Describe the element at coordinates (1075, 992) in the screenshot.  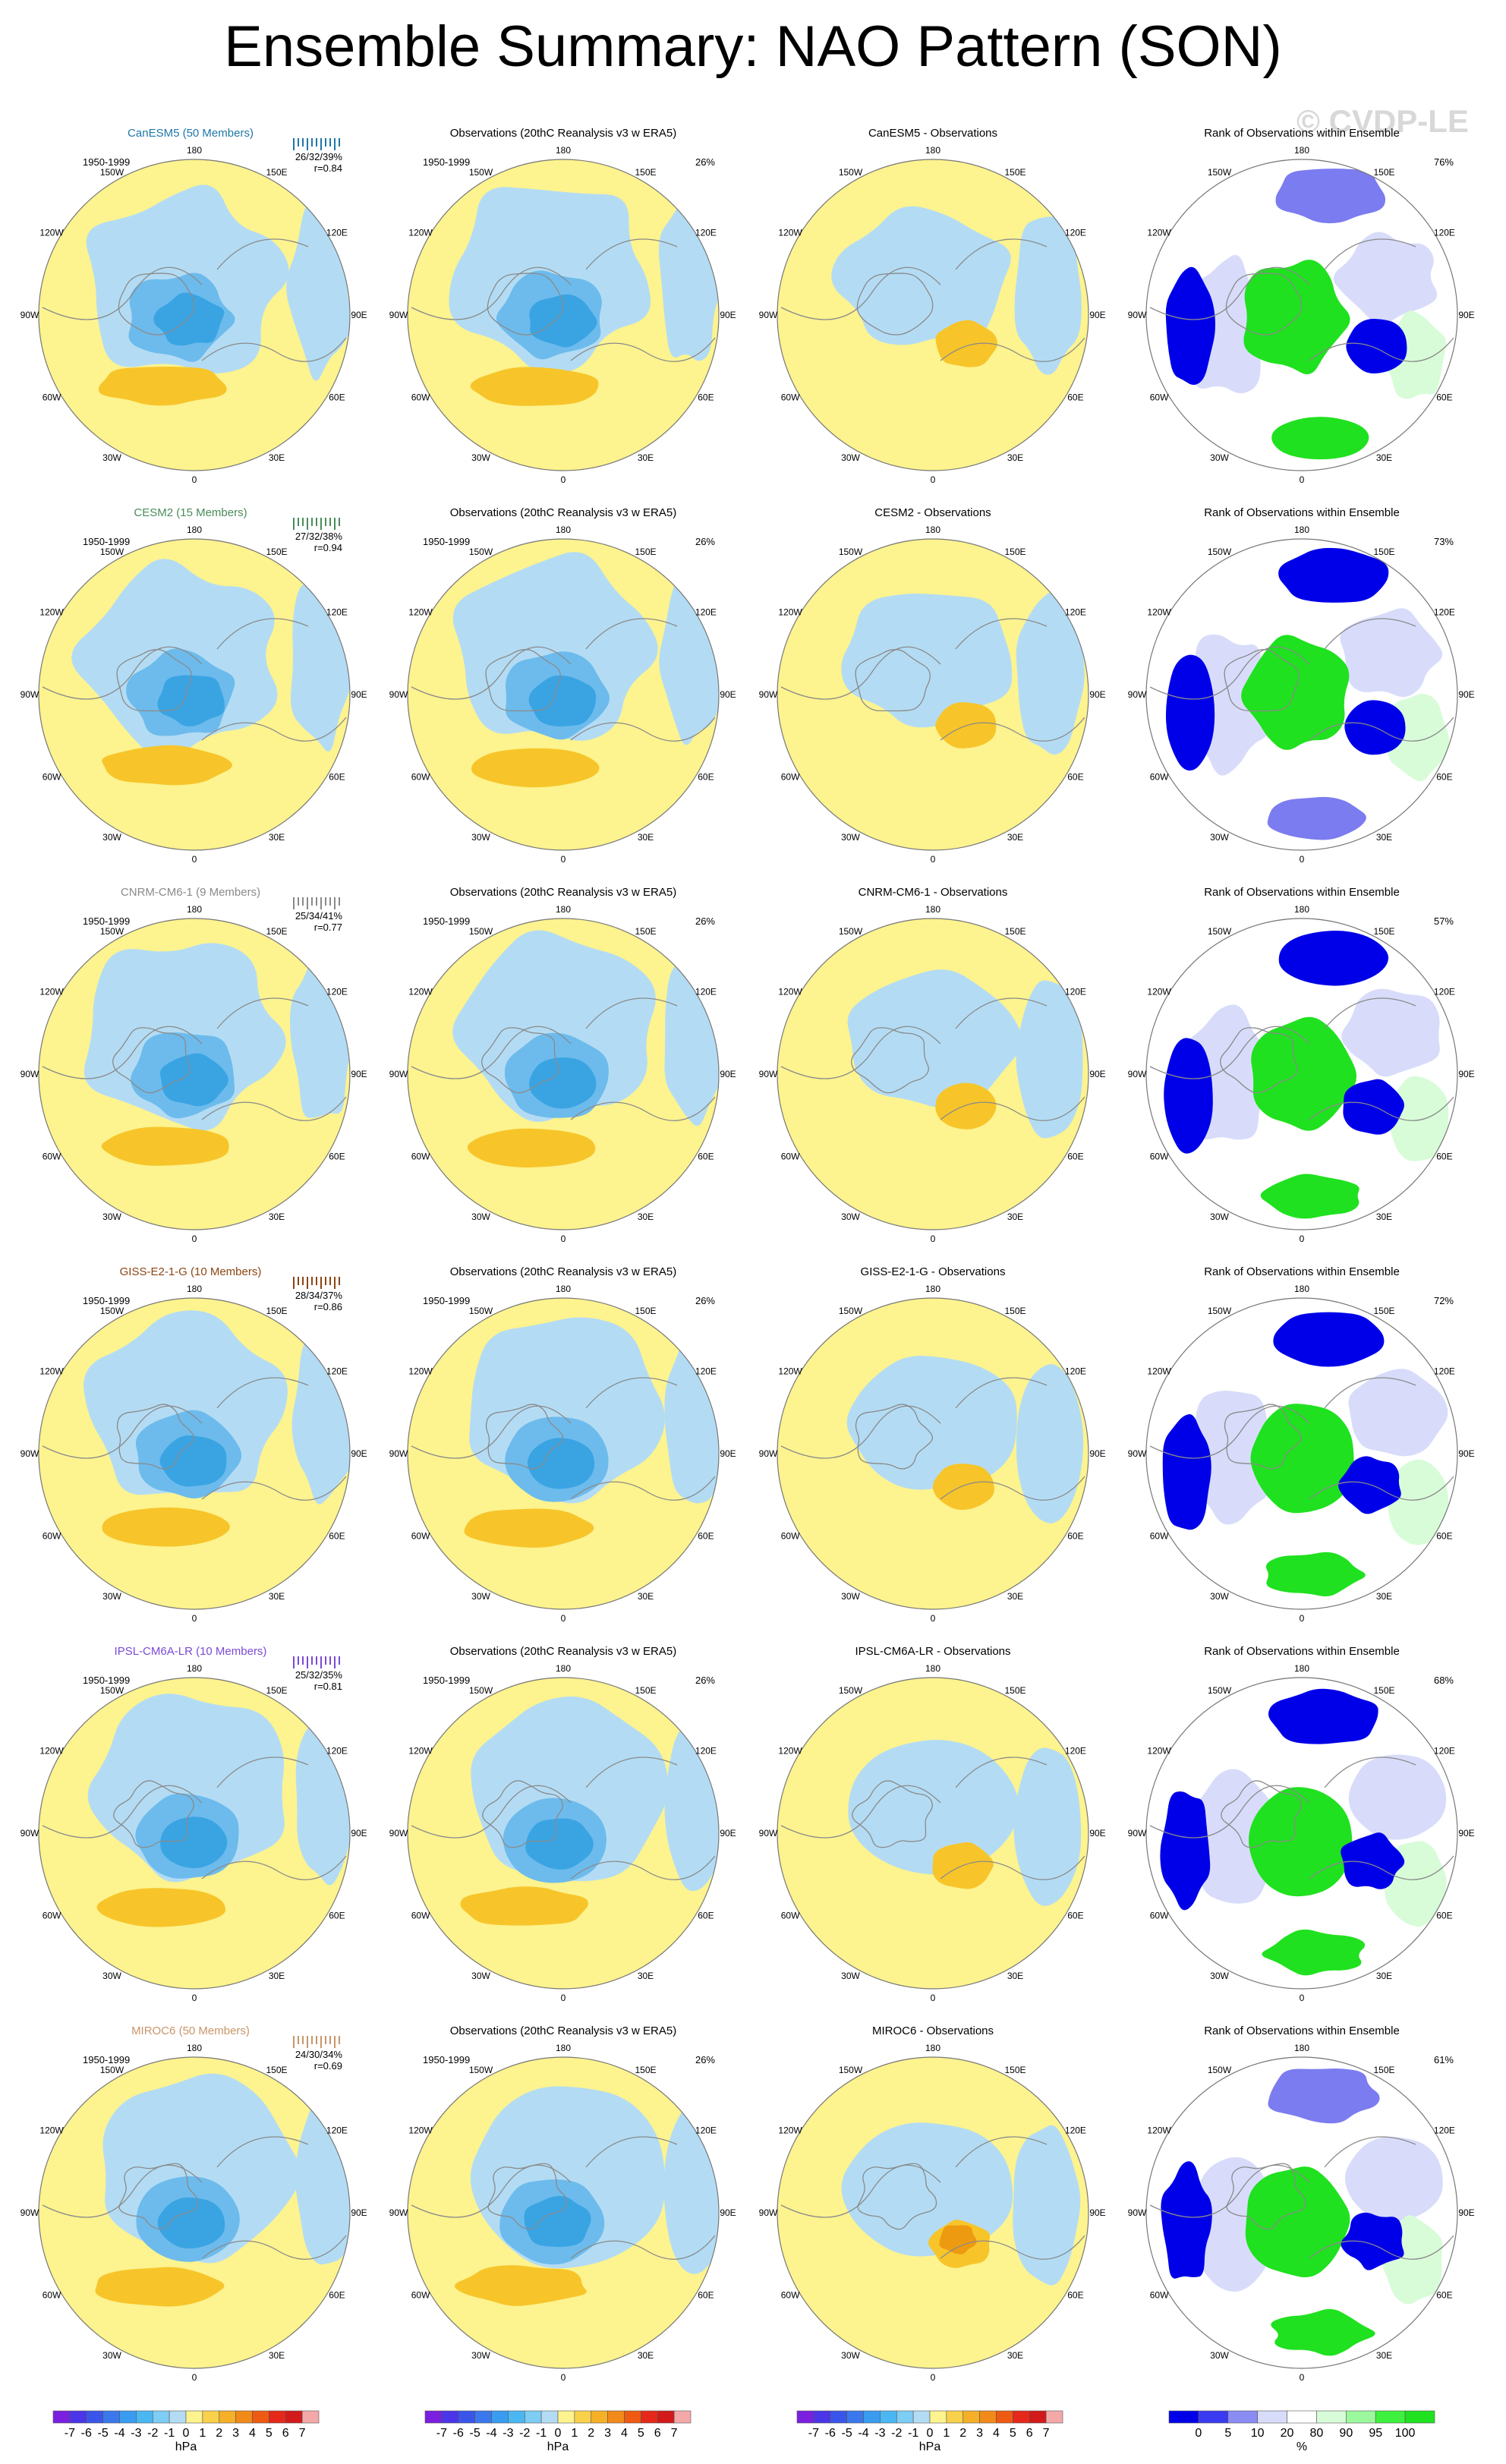
I see `longitude-label: 120E` at that location.